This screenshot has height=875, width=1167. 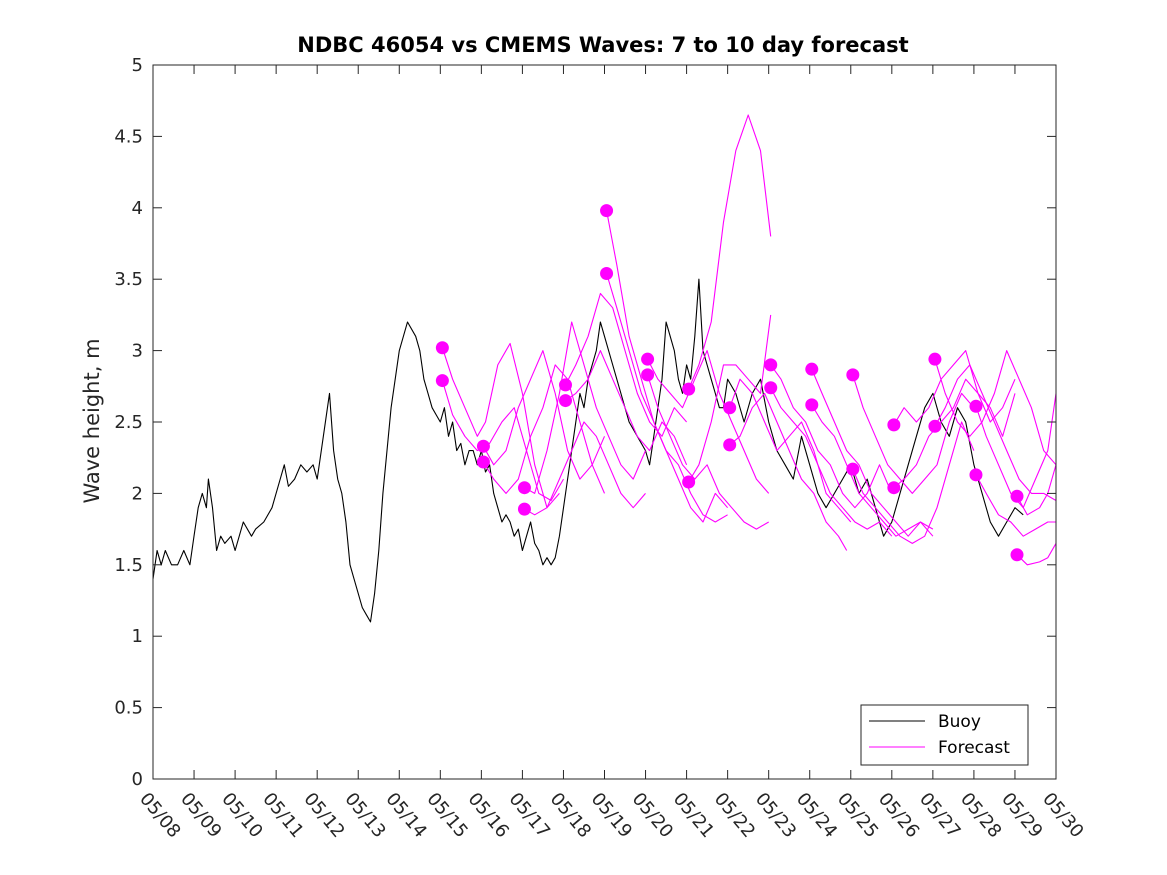 What do you see at coordinates (128, 565) in the screenshot?
I see `y-tick-label: 1.5` at bounding box center [128, 565].